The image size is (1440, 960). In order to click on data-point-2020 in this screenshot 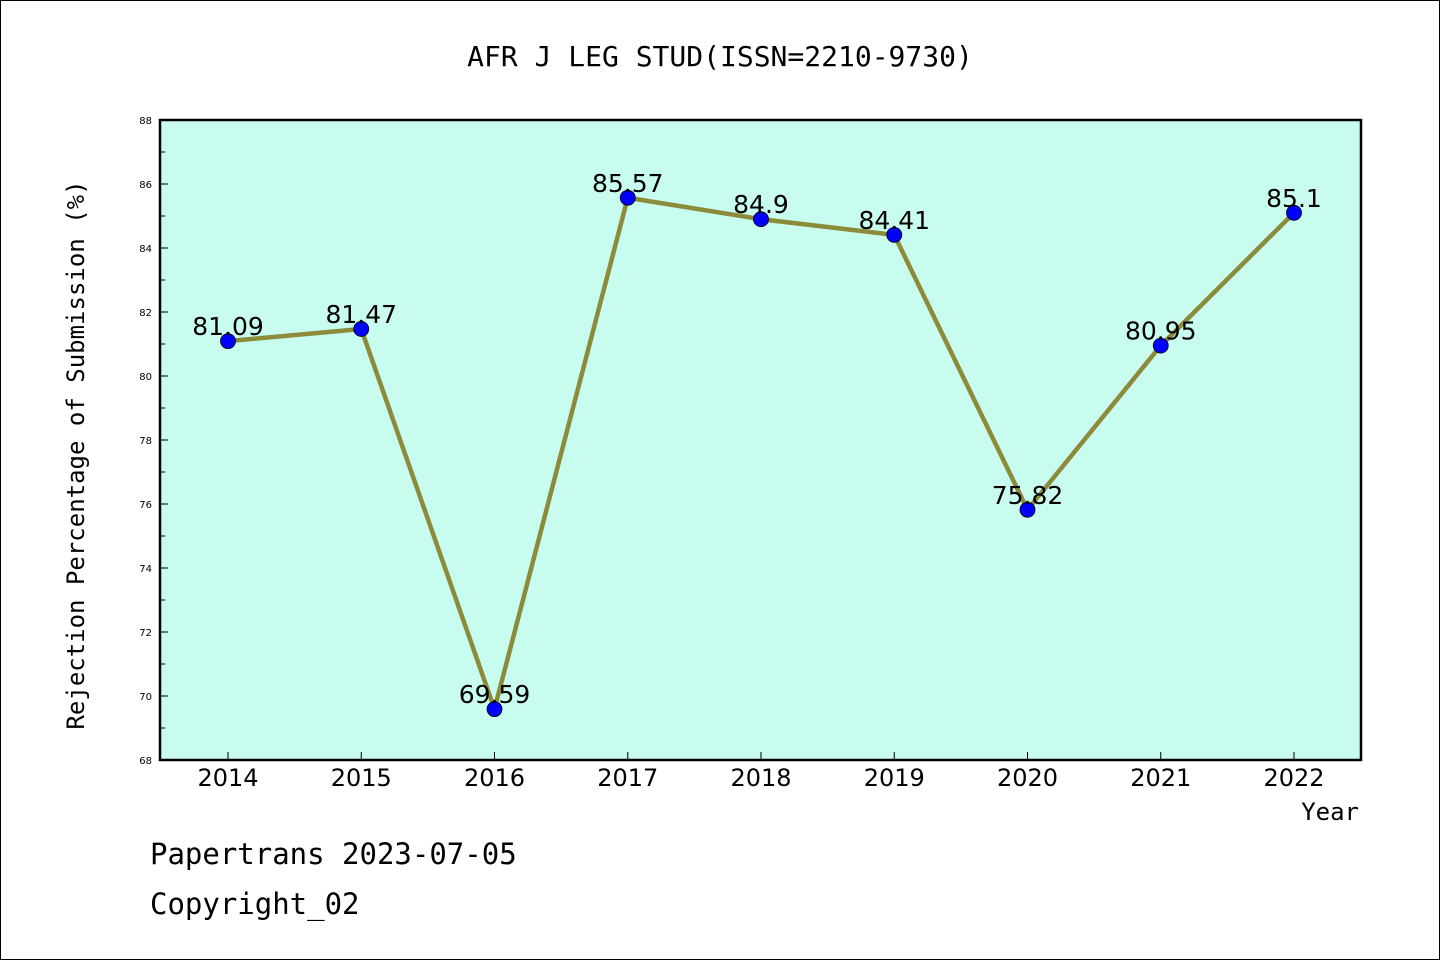, I will do `click(1027, 509)`.